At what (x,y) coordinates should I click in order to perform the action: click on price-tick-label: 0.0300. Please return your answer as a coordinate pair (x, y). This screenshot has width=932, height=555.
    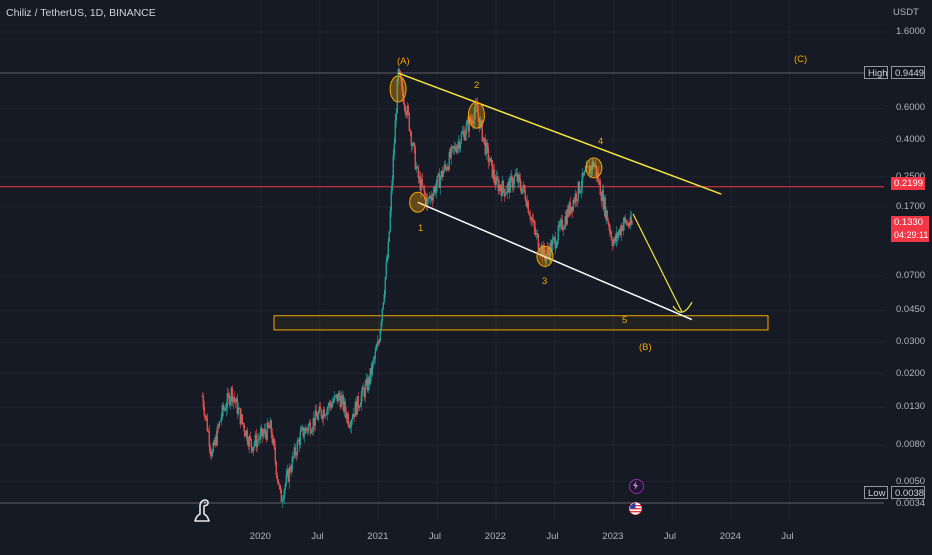
    Looking at the image, I should click on (911, 341).